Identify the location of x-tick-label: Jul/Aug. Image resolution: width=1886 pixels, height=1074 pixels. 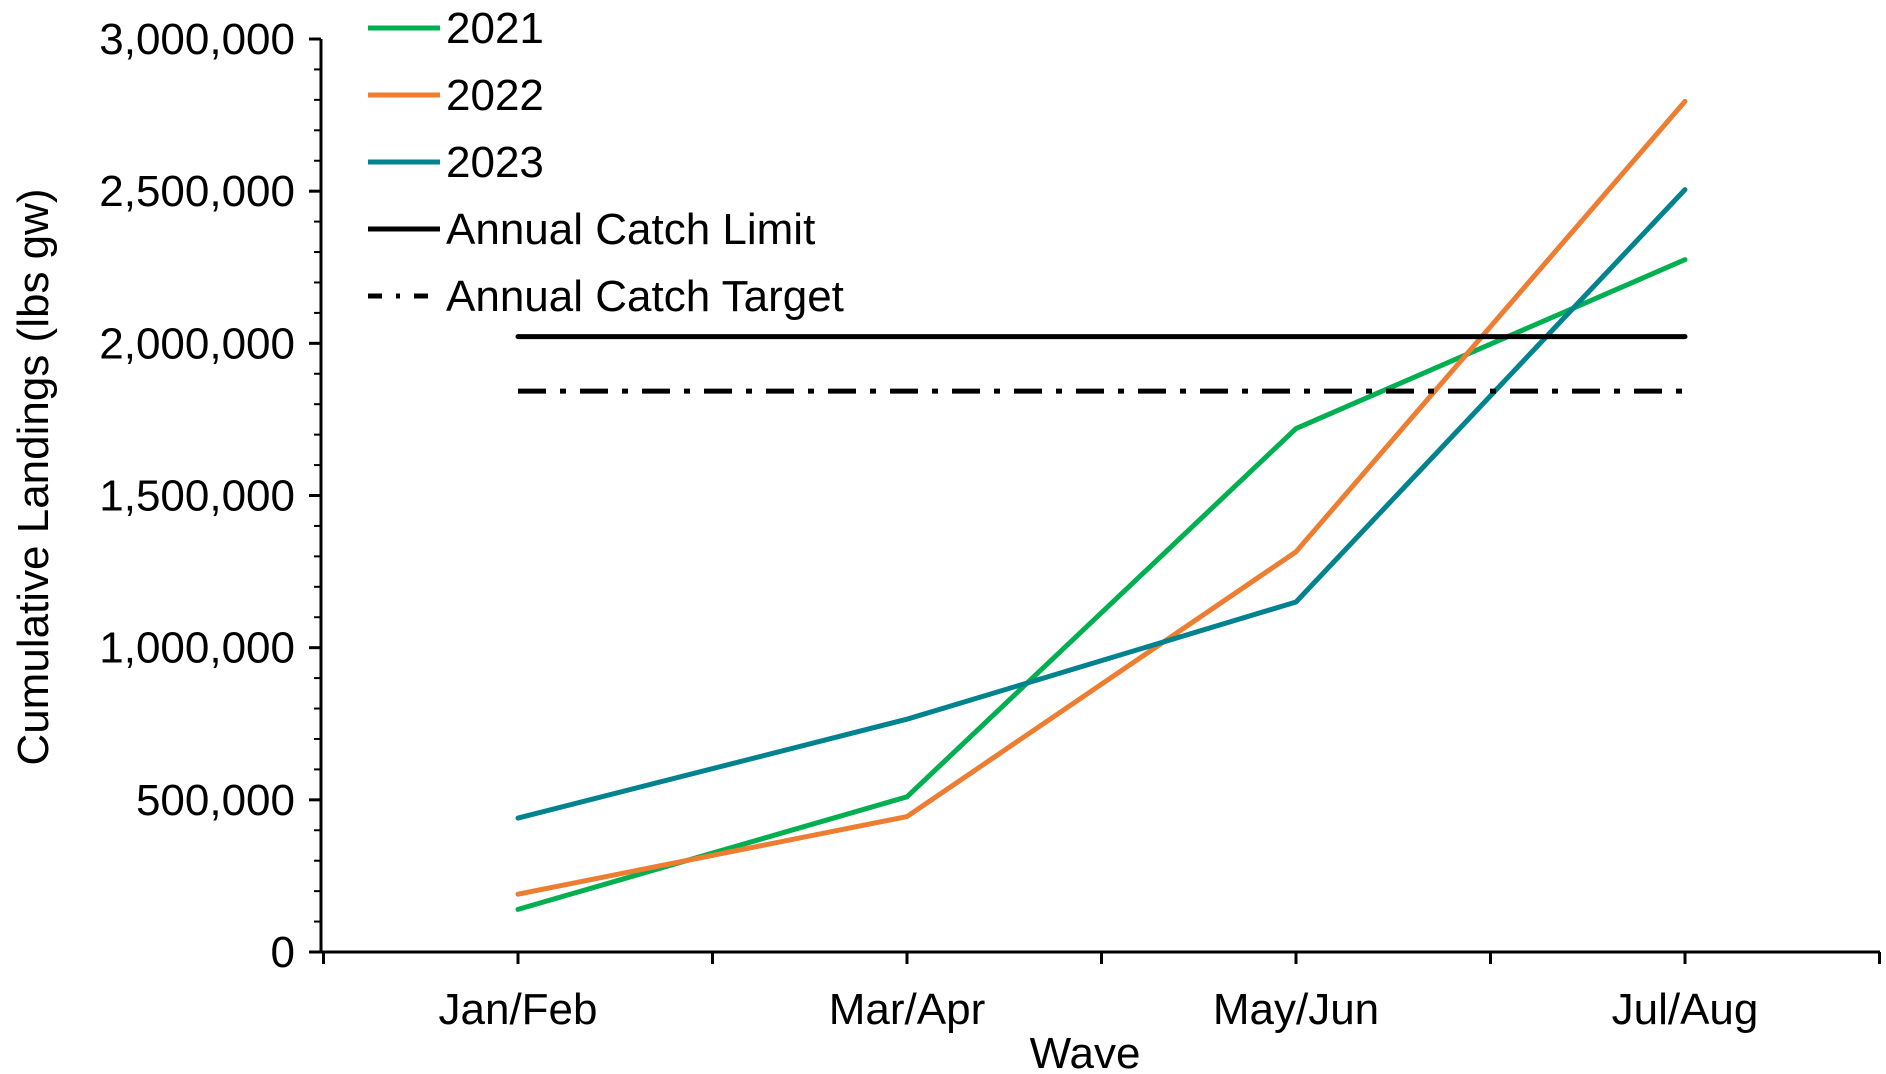
(1685, 1009).